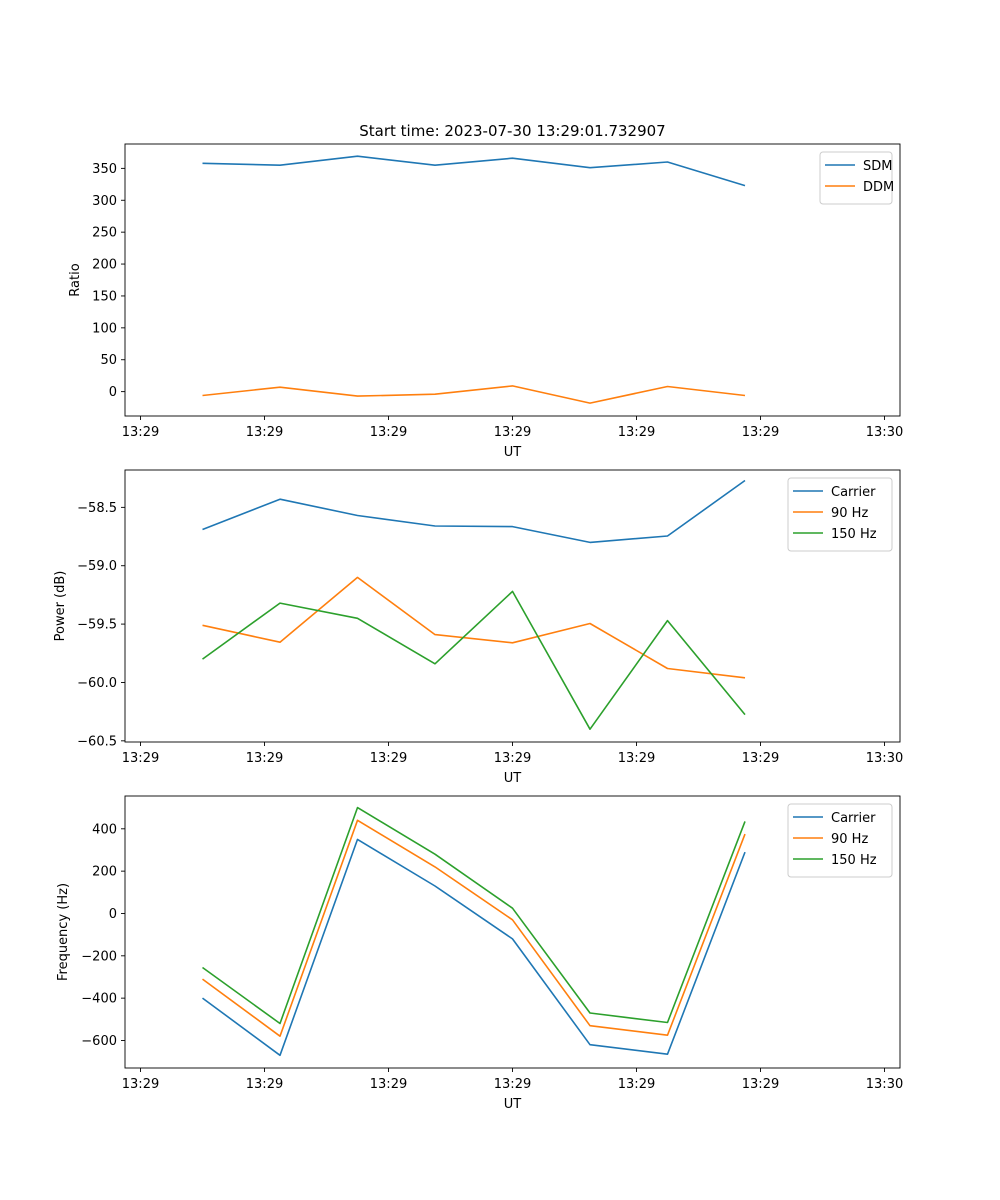  What do you see at coordinates (97, 508) in the screenshot?
I see `y-tick-label: −58.5` at bounding box center [97, 508].